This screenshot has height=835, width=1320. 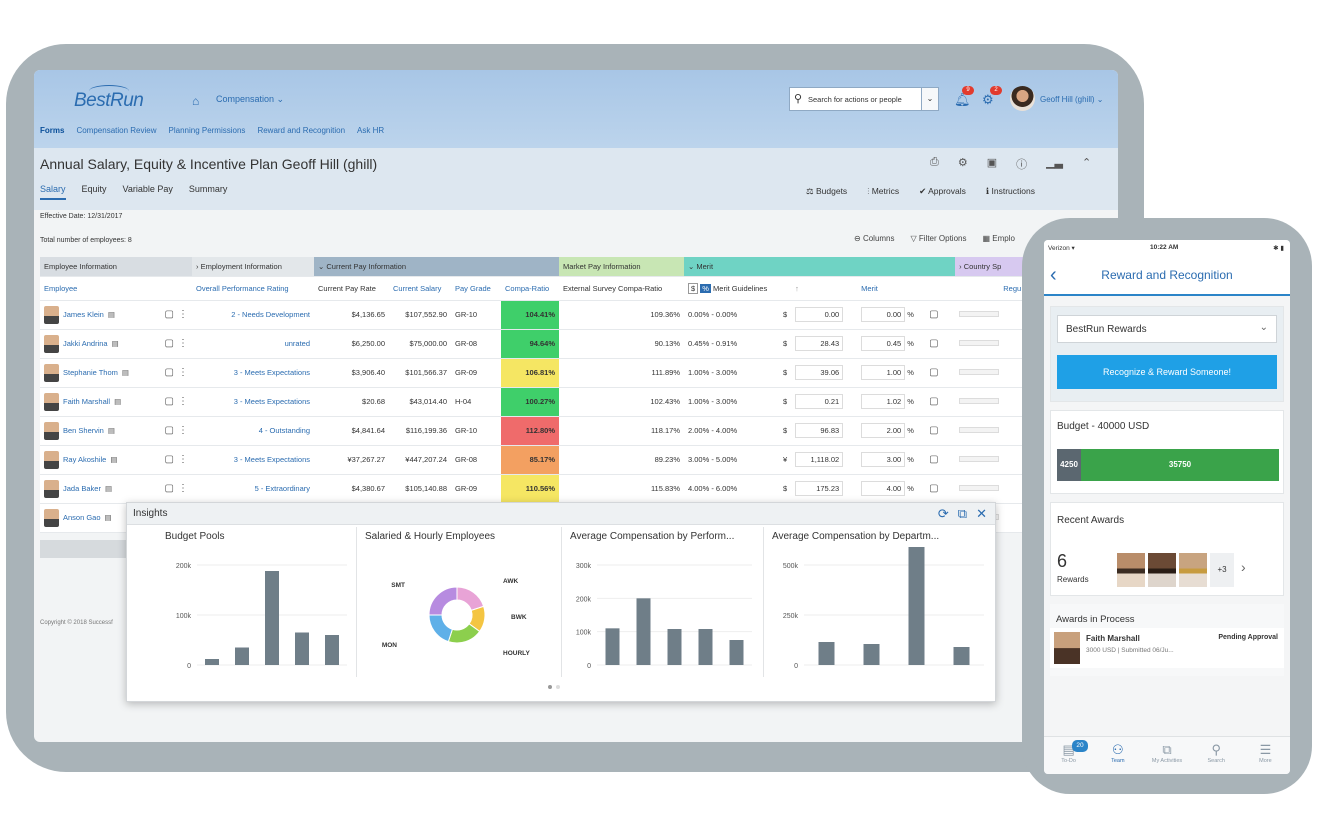 I want to click on col-performance: Overall Performance Rating, so click(x=253, y=288).